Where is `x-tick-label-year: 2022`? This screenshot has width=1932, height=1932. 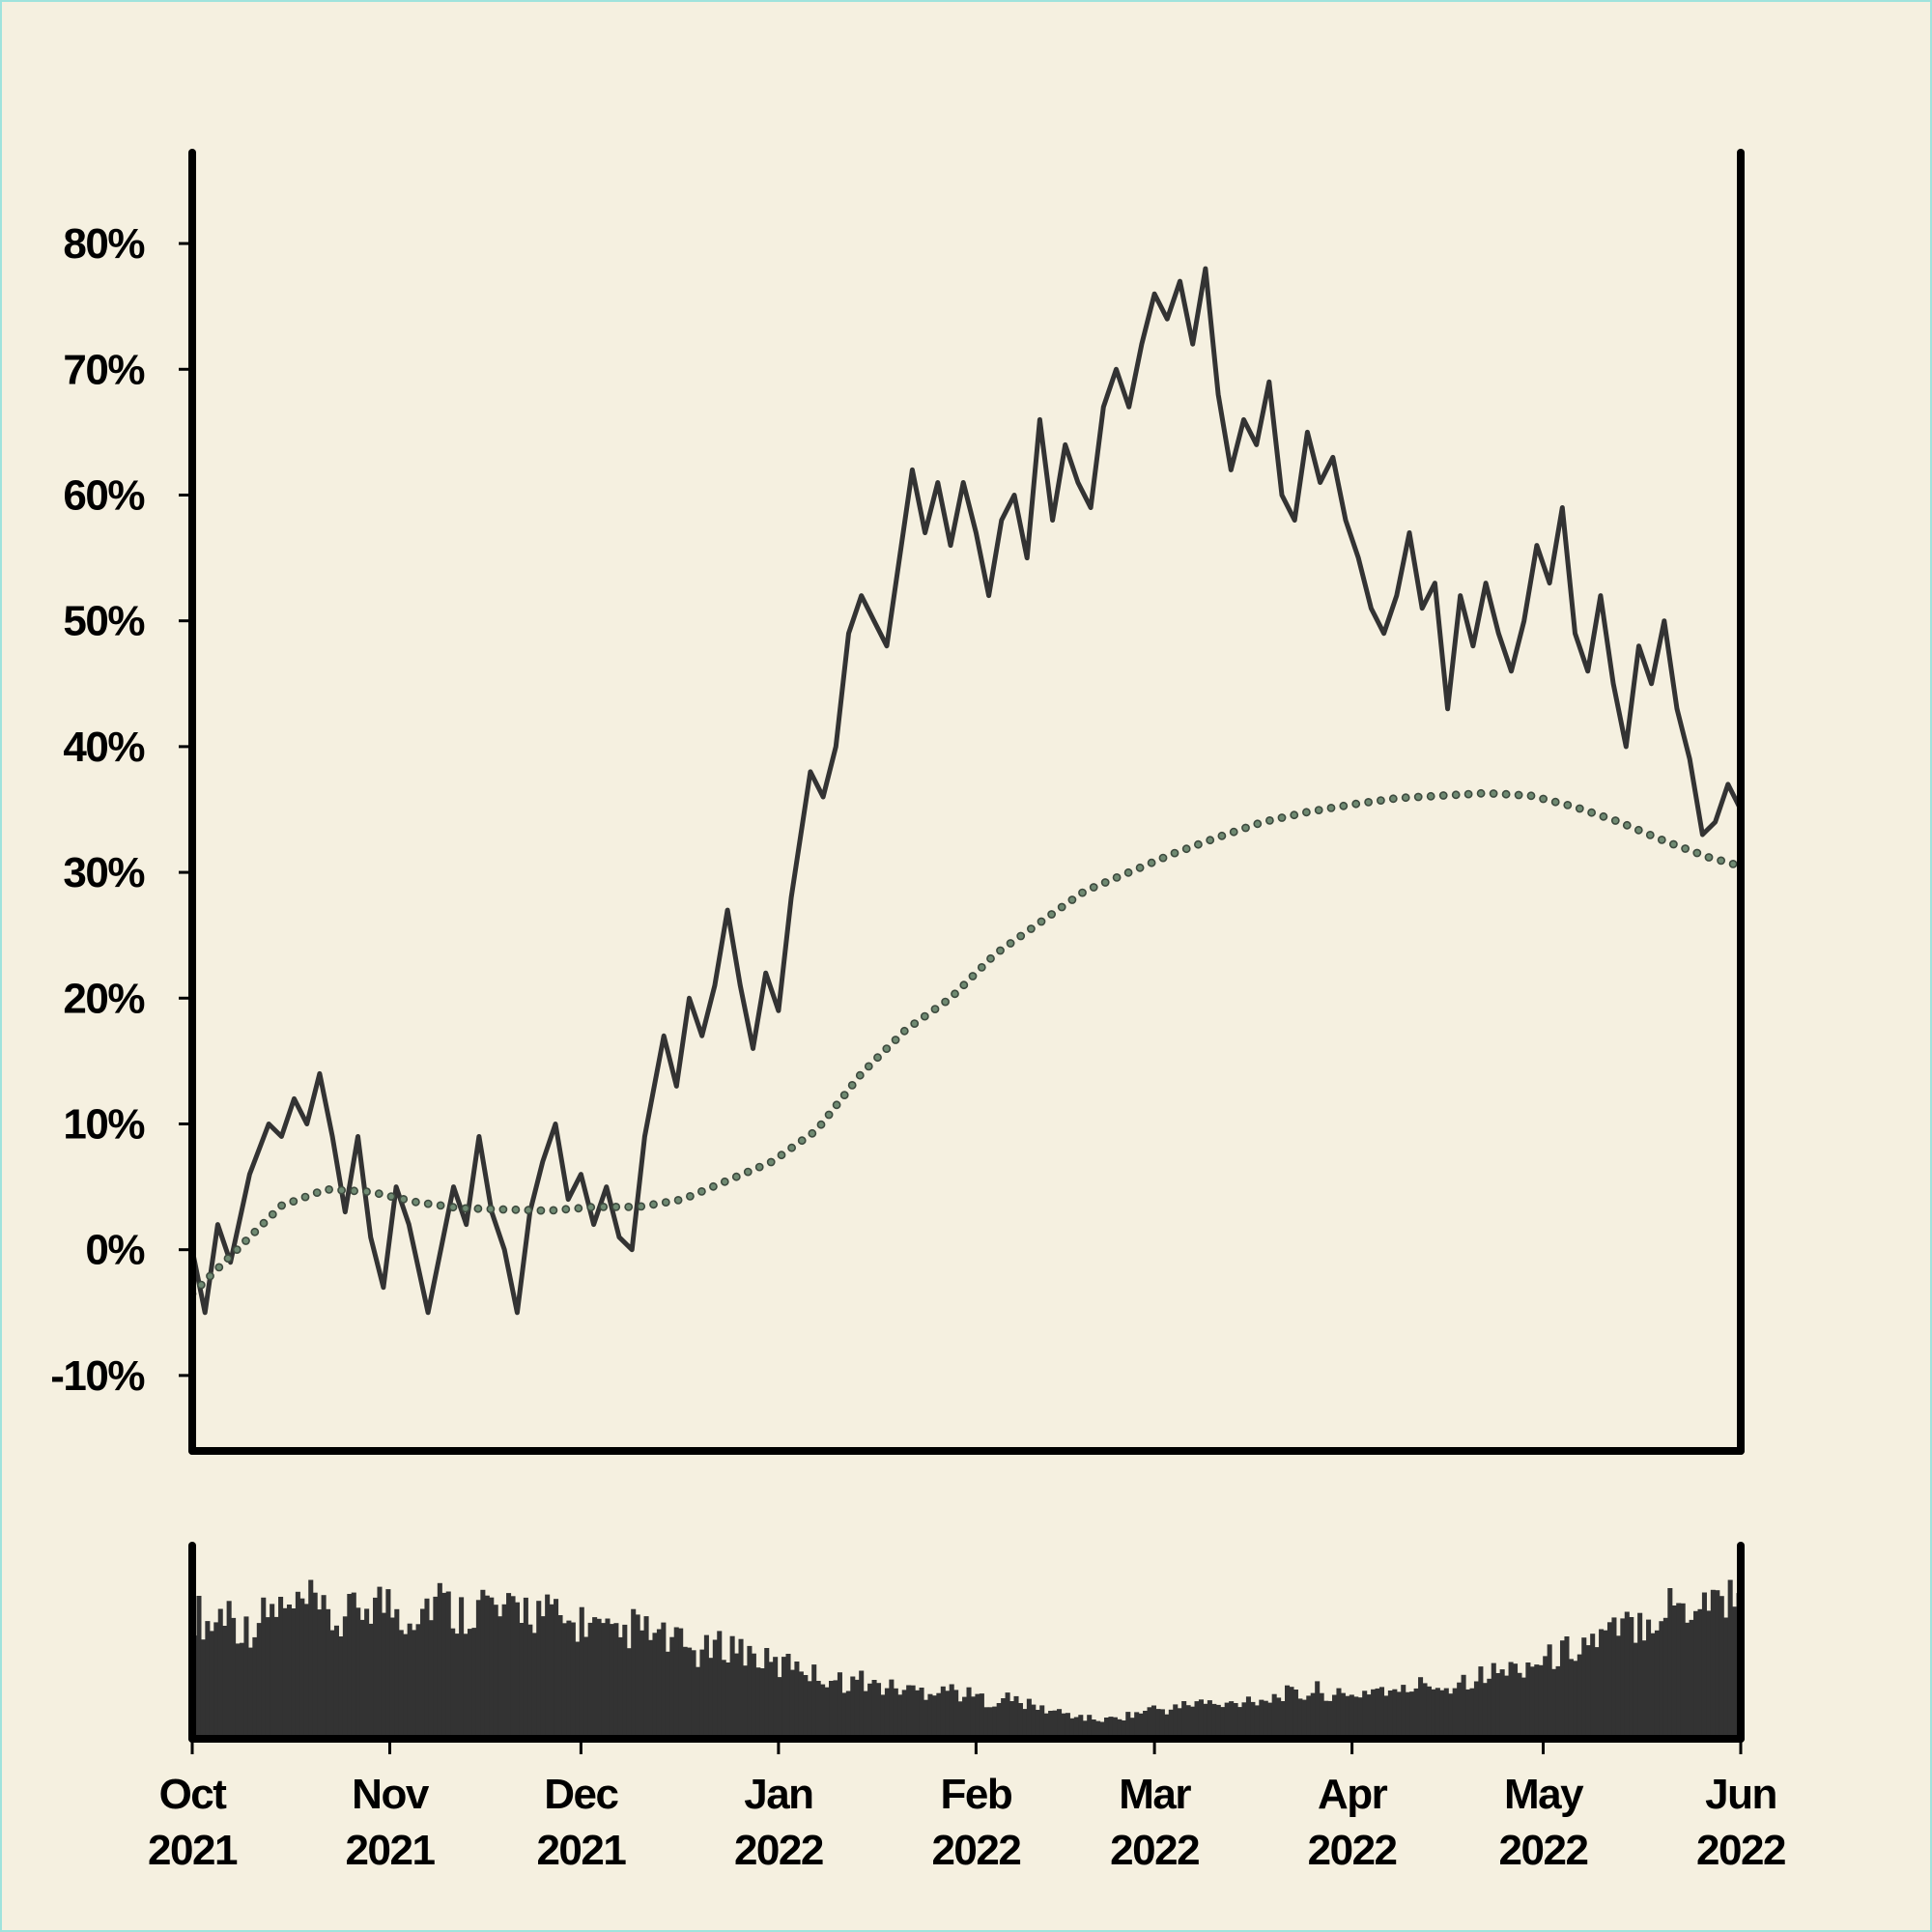
x-tick-label-year: 2022 is located at coordinates (1154, 1850).